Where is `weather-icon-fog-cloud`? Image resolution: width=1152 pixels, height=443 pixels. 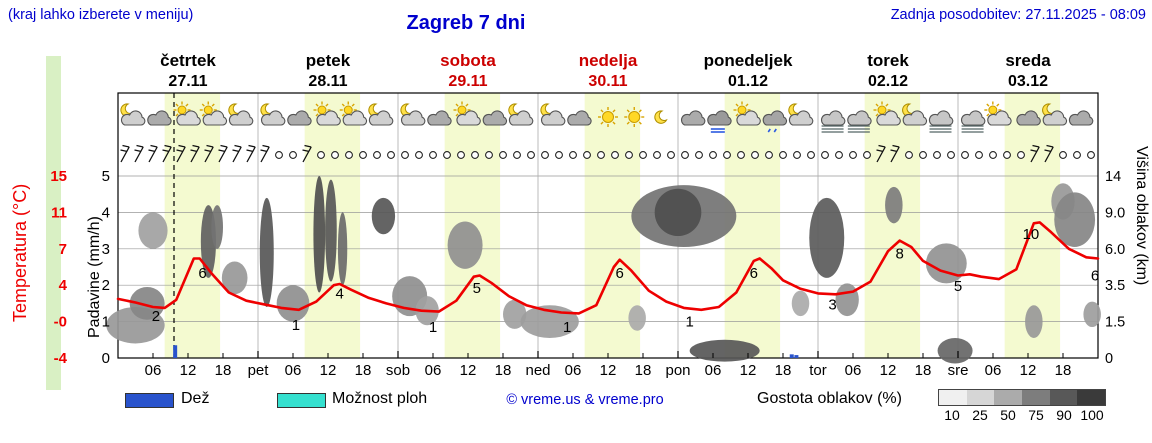 weather-icon-fog-cloud is located at coordinates (859, 121).